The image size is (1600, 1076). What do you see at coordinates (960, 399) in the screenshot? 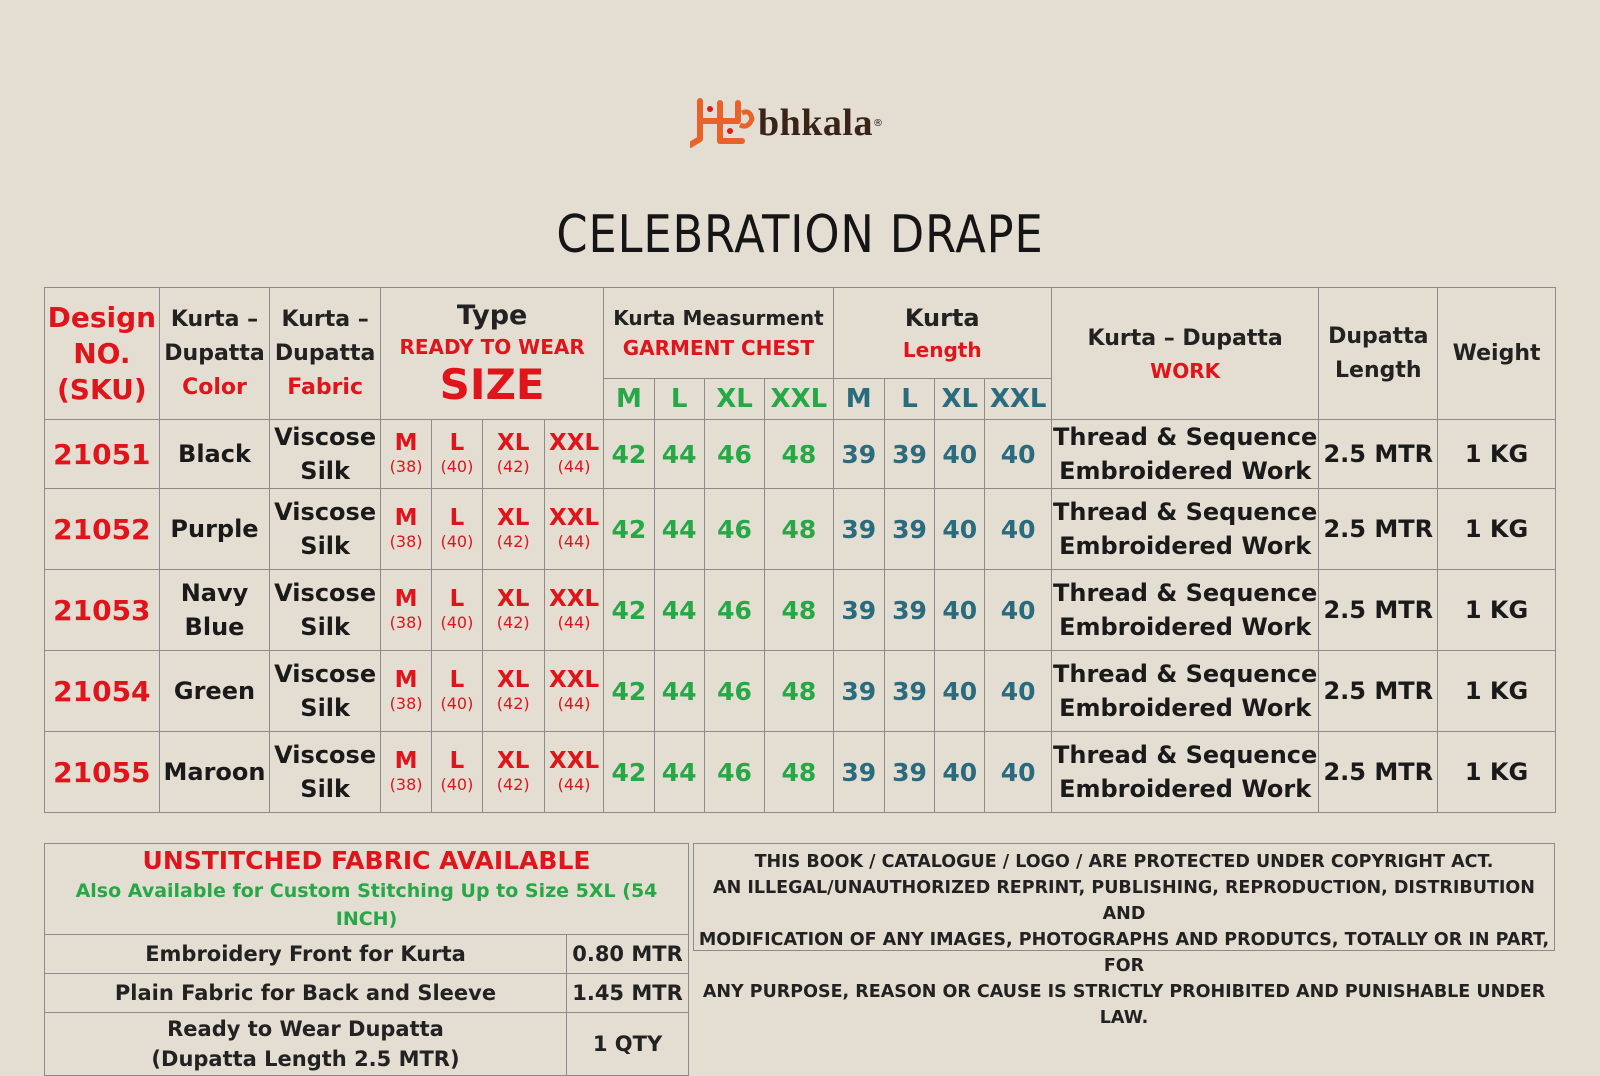
I see `length-size-xl: XL` at bounding box center [960, 399].